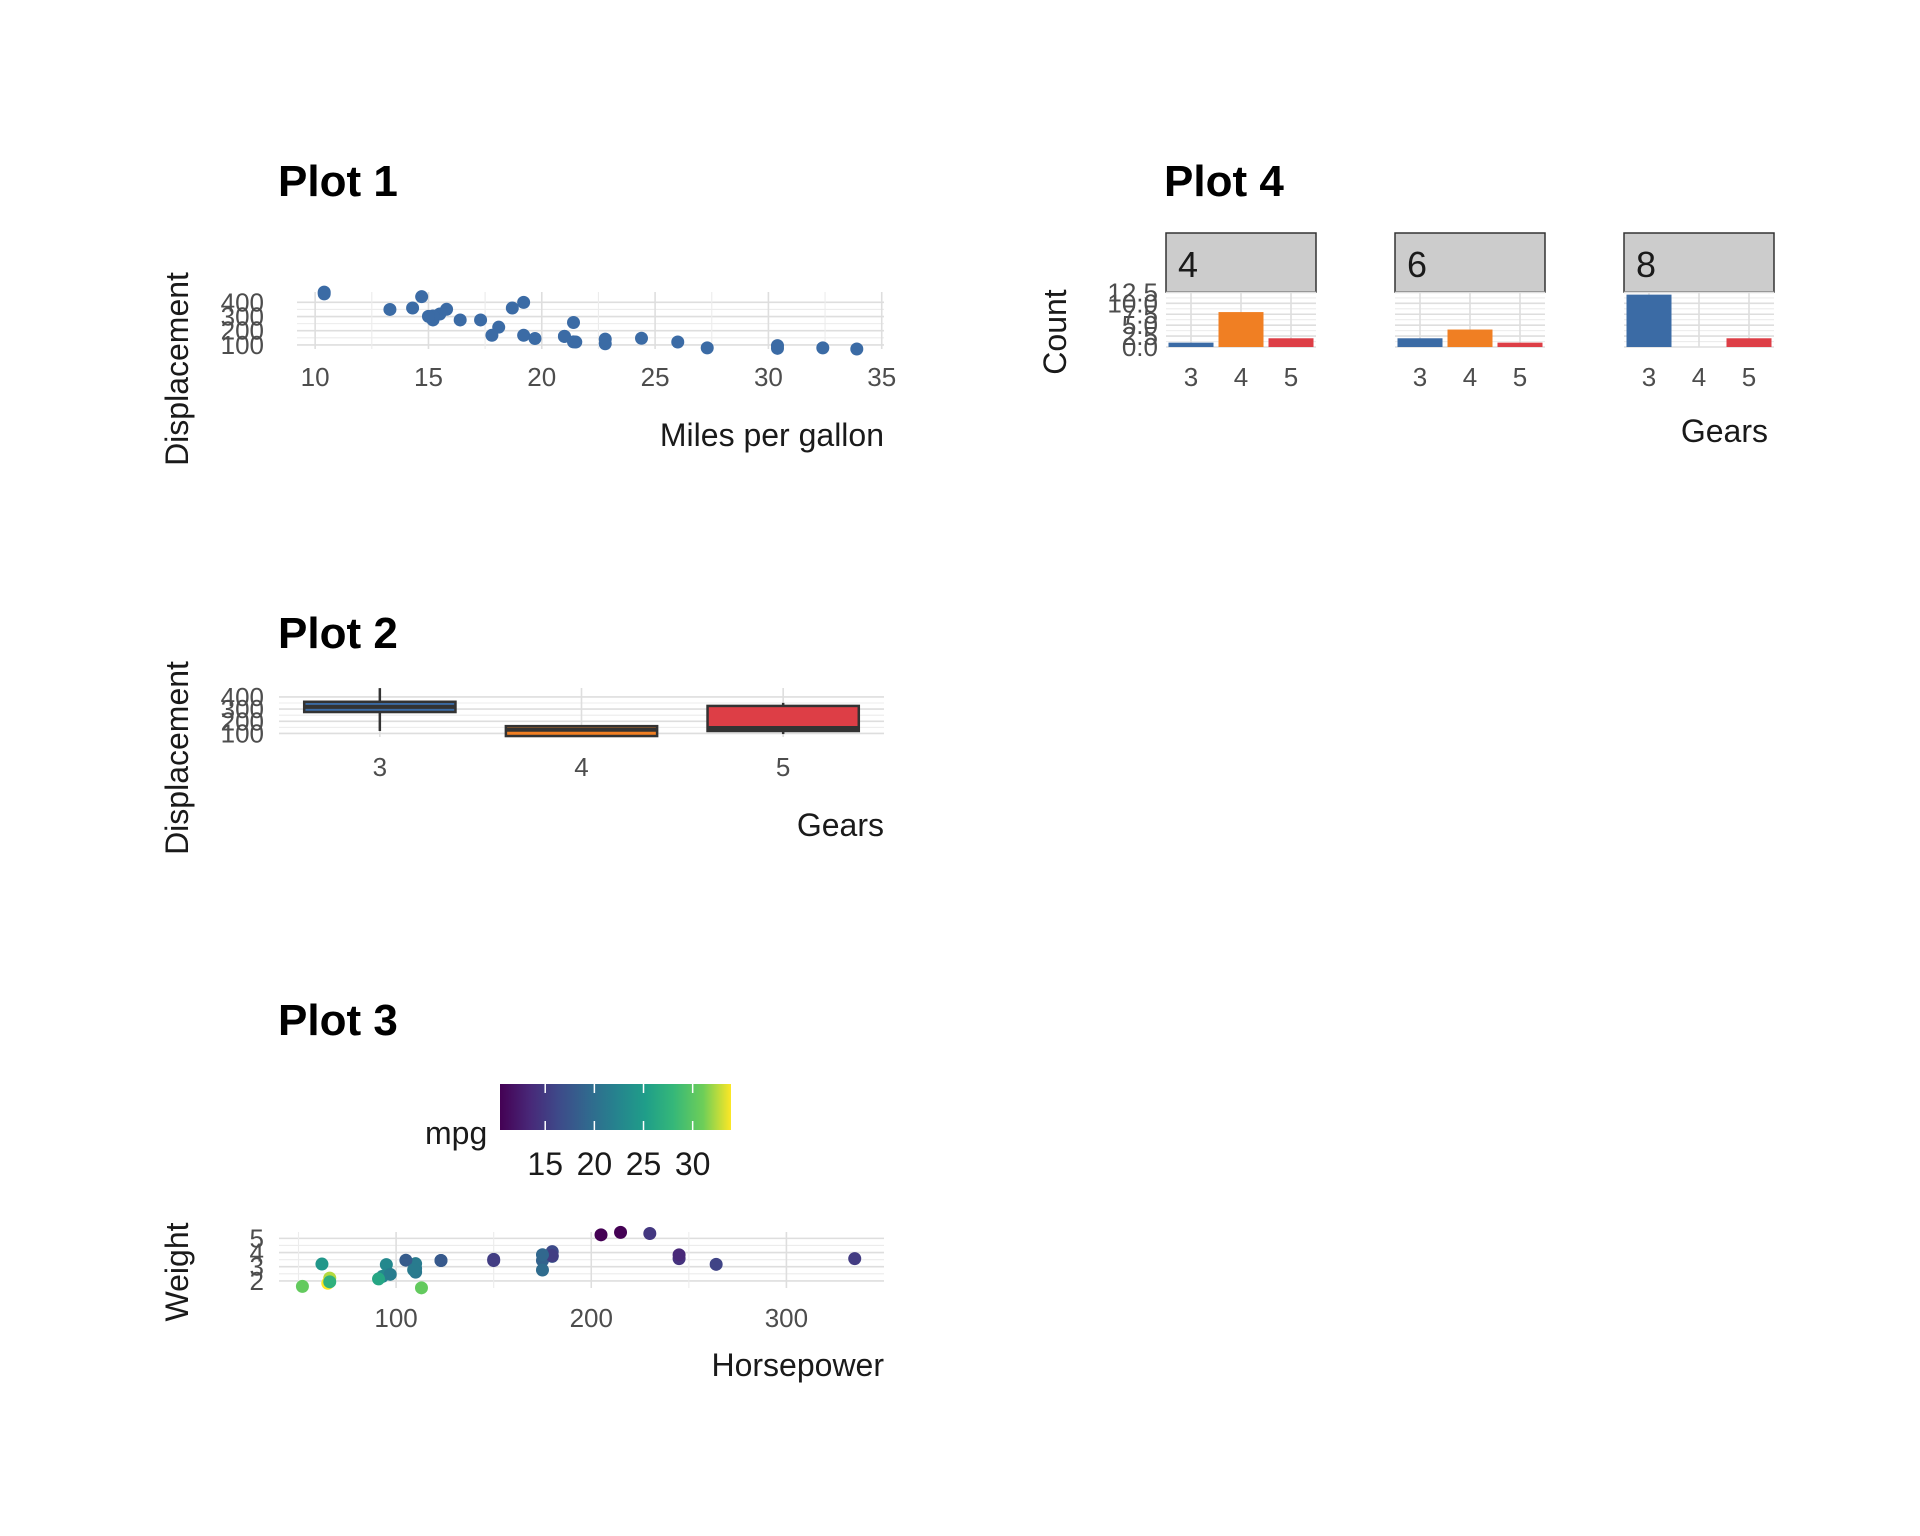 Image resolution: width=1920 pixels, height=1536 pixels. I want to click on plot-3-x-ticks: 100 200 300, so click(591, 1318).